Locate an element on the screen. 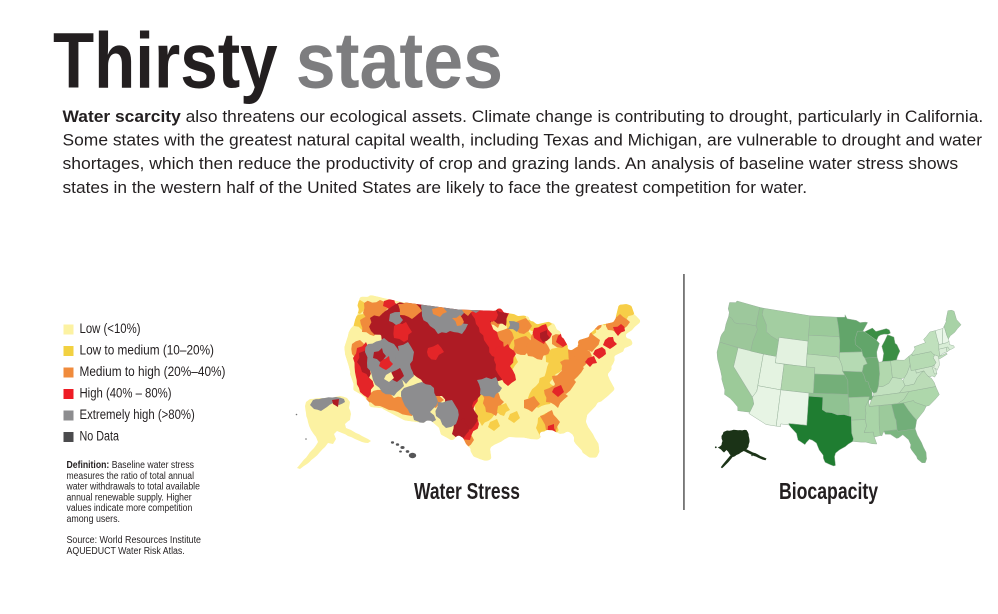 Image resolution: width=998 pixels, height=614 pixels. svg-text:water withdrawals to total ava: water withdrawals to total available is located at coordinates (133, 487).